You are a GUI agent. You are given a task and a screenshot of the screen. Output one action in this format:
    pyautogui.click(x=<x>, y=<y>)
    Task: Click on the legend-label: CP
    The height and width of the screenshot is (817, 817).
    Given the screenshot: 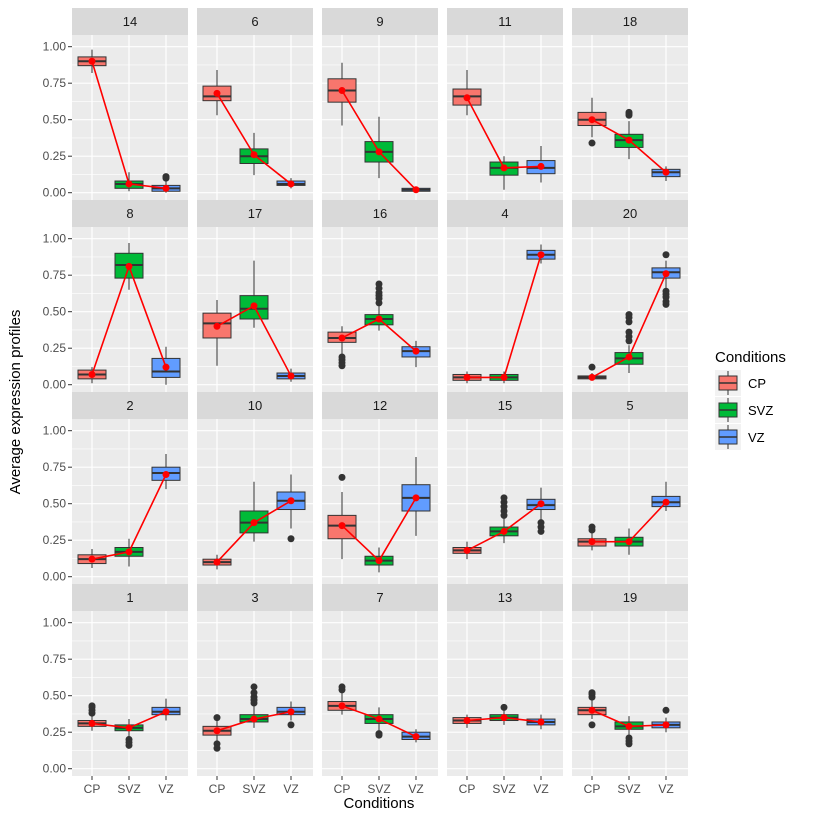 What is the action you would take?
    pyautogui.click(x=757, y=383)
    